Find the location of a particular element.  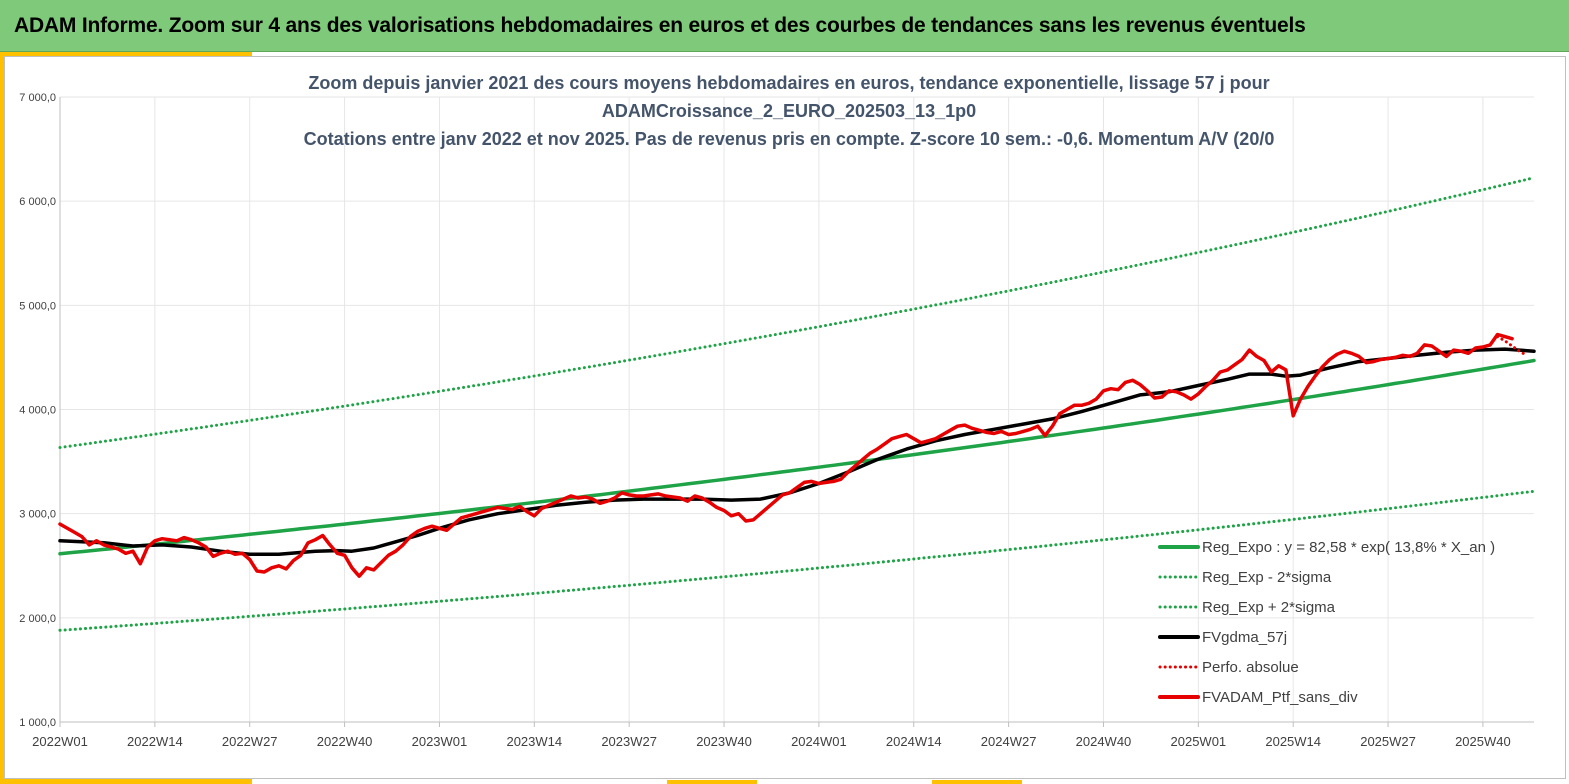

x-tick-label: 2024W27 is located at coordinates (1009, 741).